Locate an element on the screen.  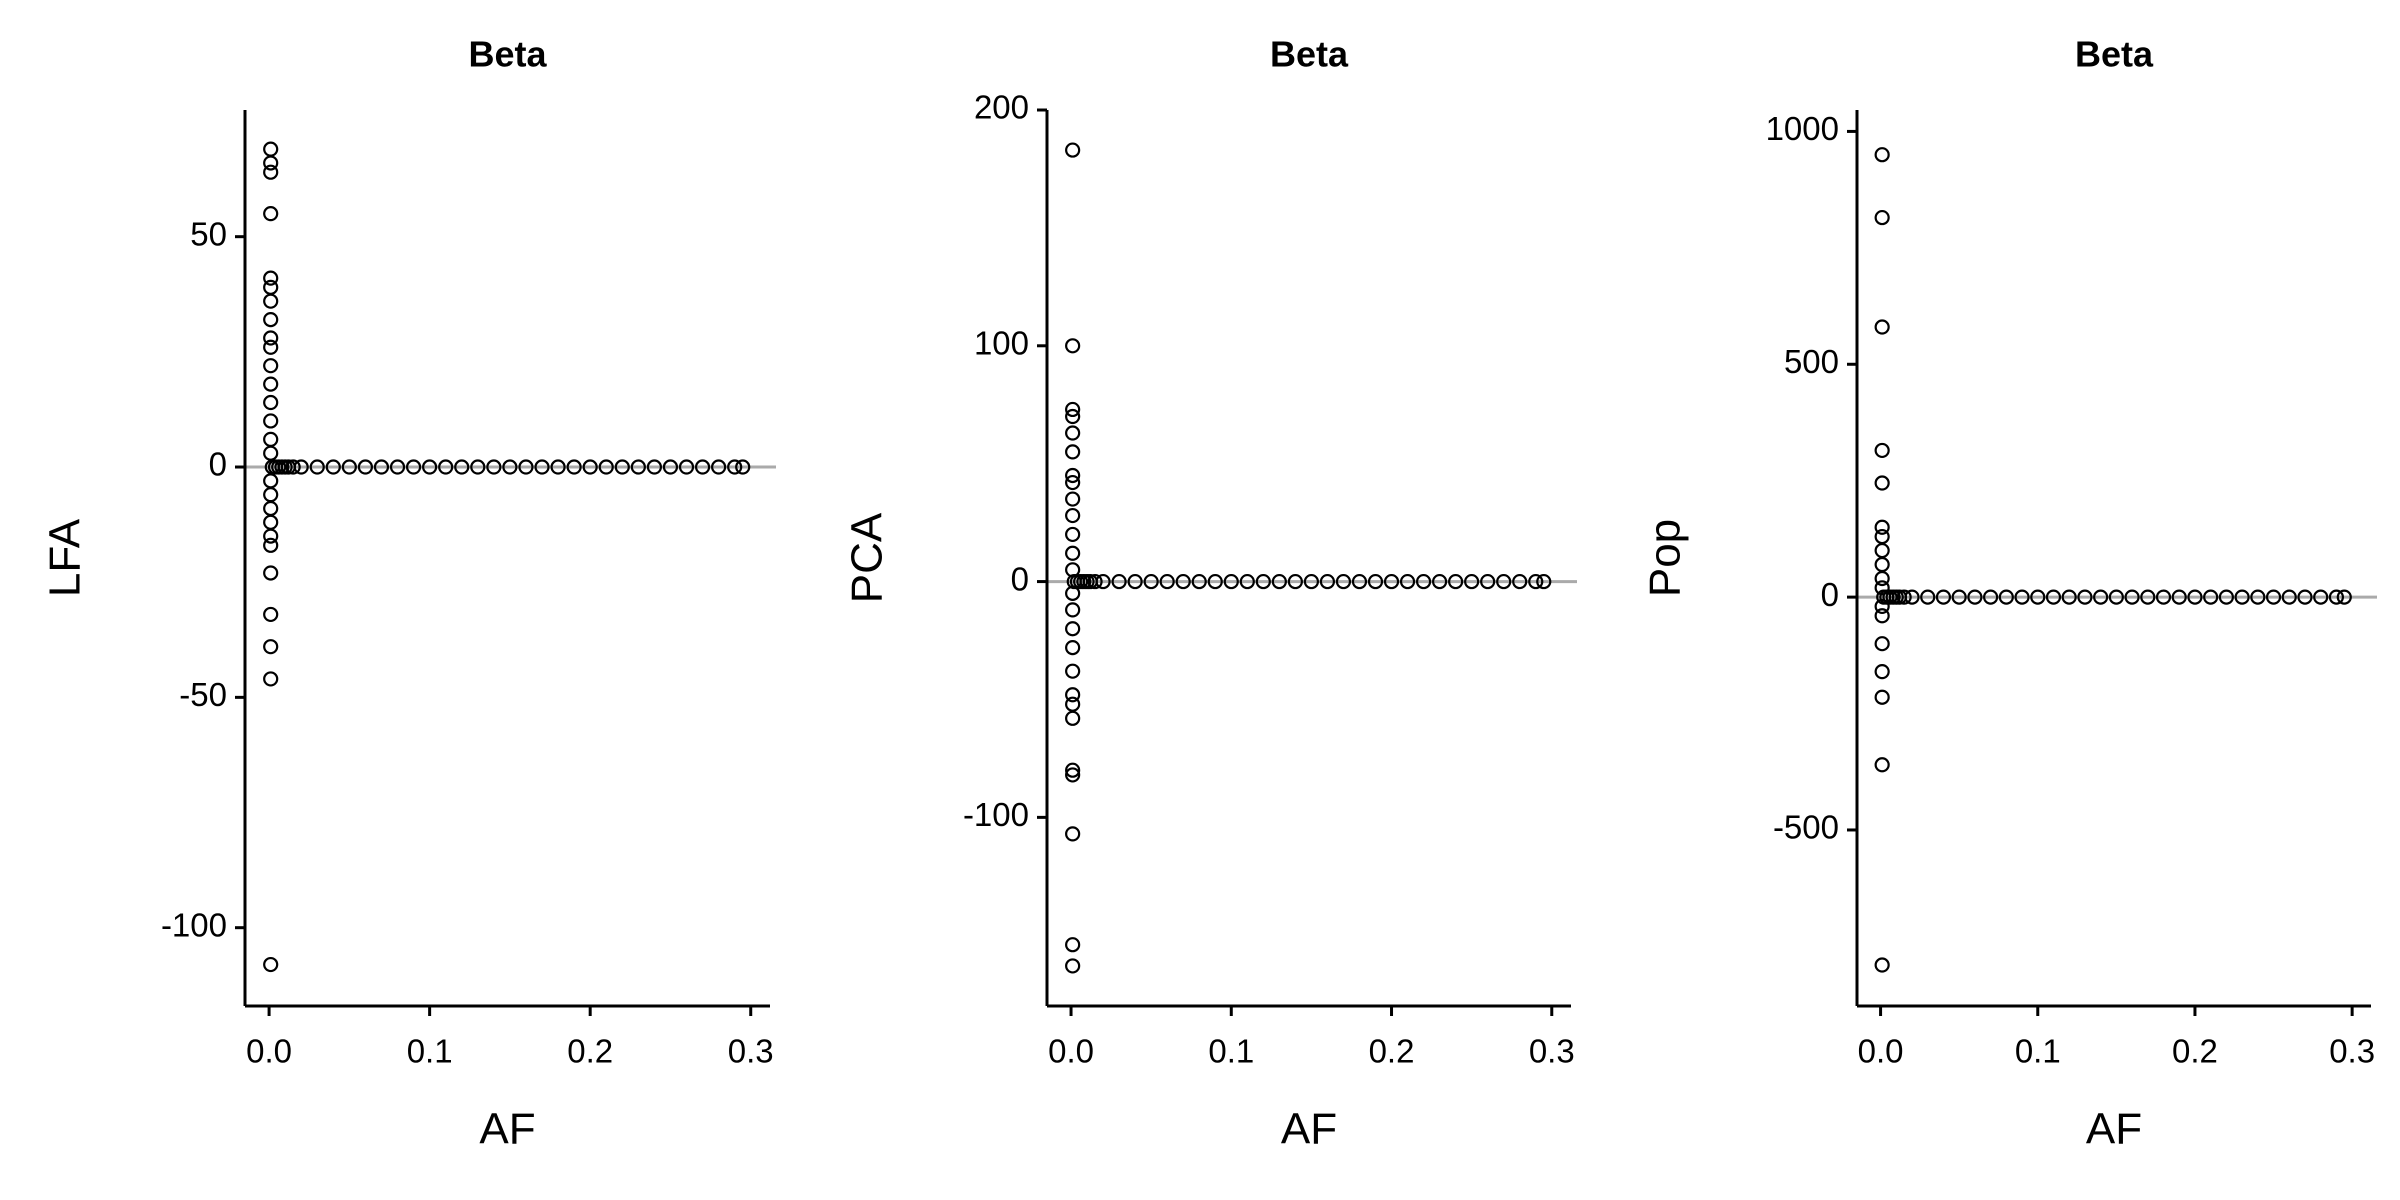
y-axis-label: Pop is located at coordinates (1665, 558).